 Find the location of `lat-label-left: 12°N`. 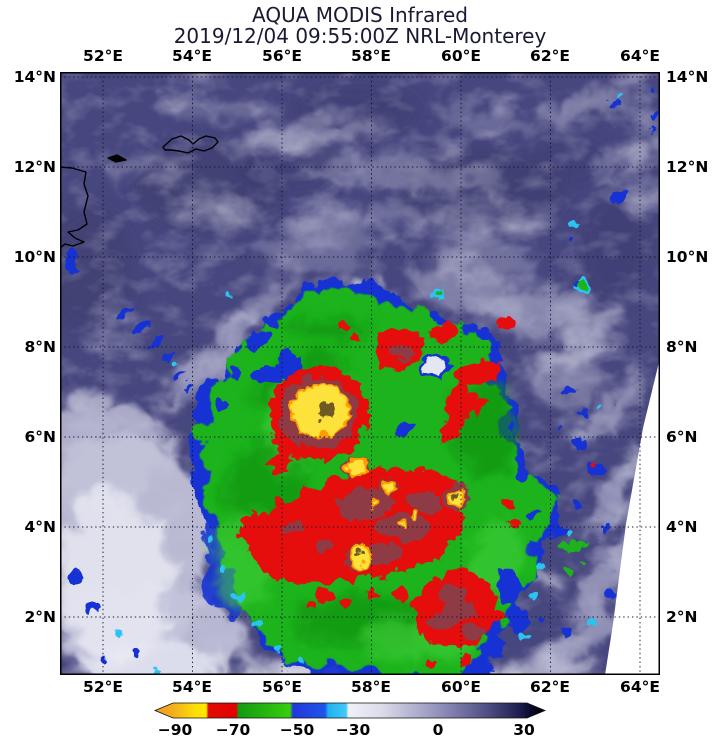

lat-label-left: 12°N is located at coordinates (34, 167).